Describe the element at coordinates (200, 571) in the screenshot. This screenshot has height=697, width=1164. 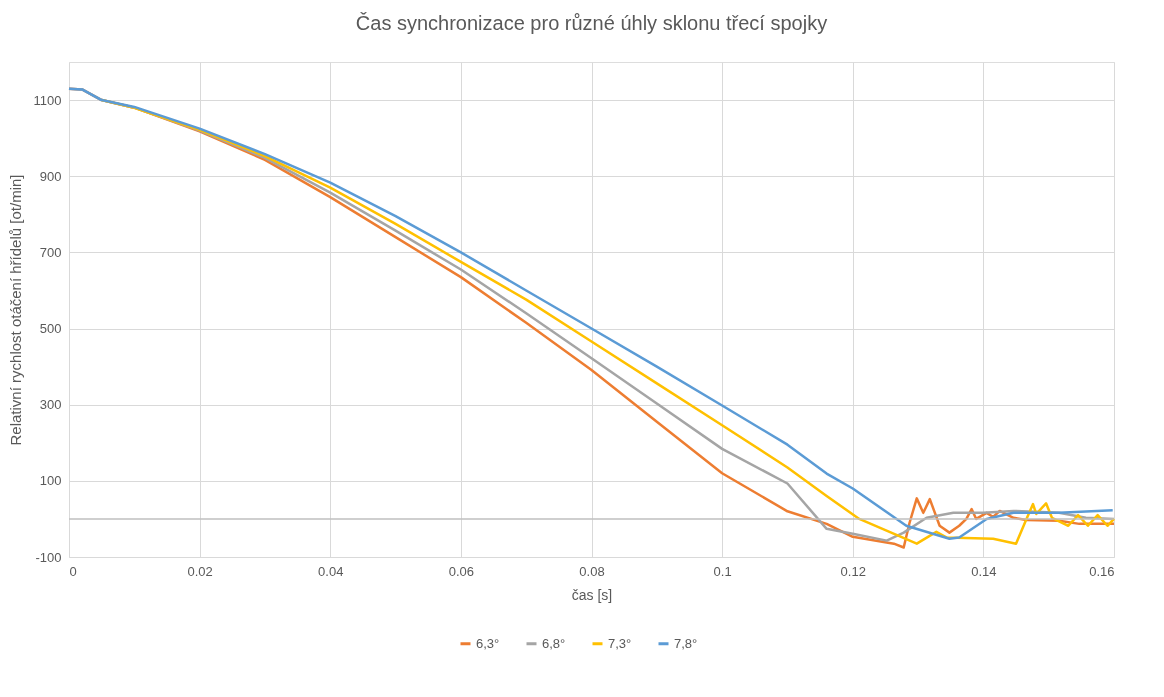
I see `x-tick-label: 0.02` at that location.